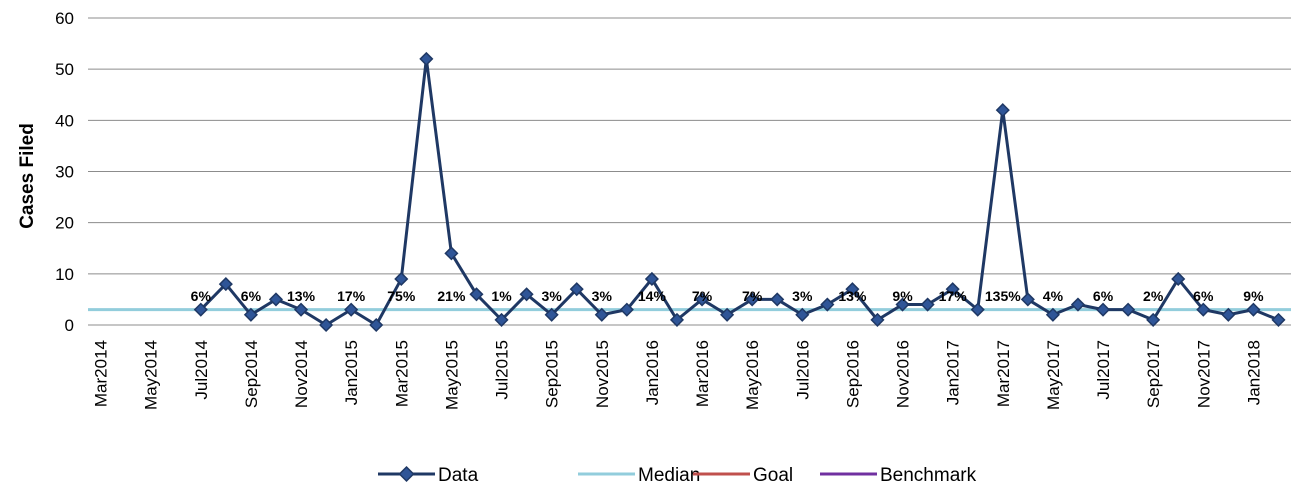 The width and height of the screenshot is (1296, 492). I want to click on x-tick-label: Jan2016, so click(652, 372).